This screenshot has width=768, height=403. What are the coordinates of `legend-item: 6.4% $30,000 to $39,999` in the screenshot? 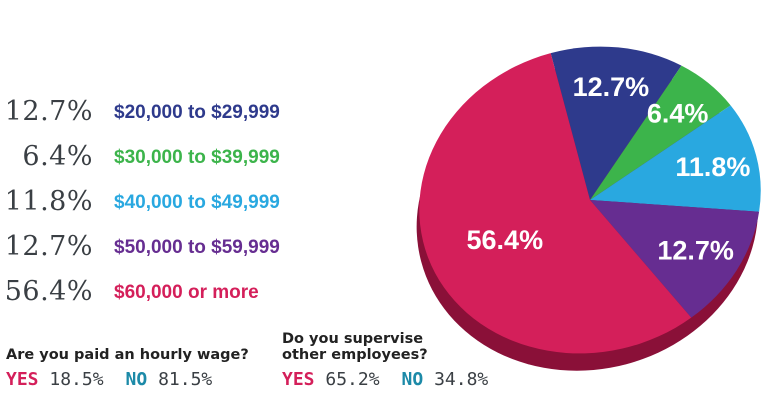 It's located at (165, 159).